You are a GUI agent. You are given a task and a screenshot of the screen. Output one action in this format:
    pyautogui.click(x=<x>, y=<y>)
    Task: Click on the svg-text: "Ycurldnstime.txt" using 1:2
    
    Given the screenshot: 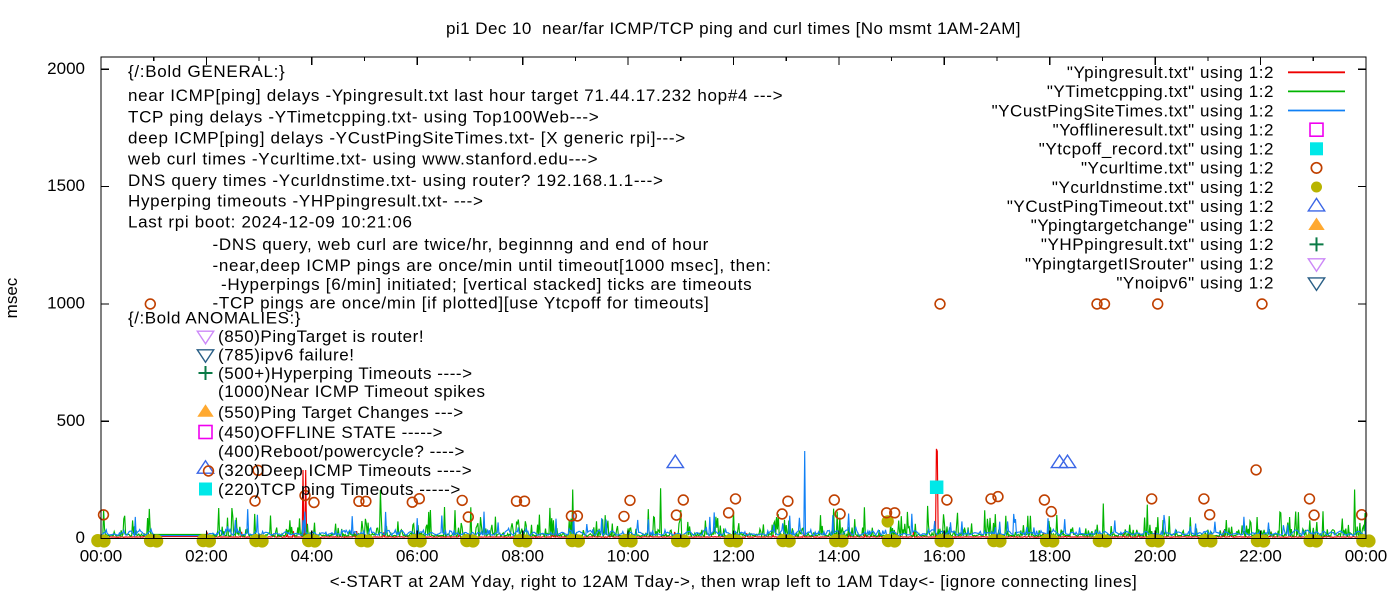 What is the action you would take?
    pyautogui.click(x=1163, y=187)
    